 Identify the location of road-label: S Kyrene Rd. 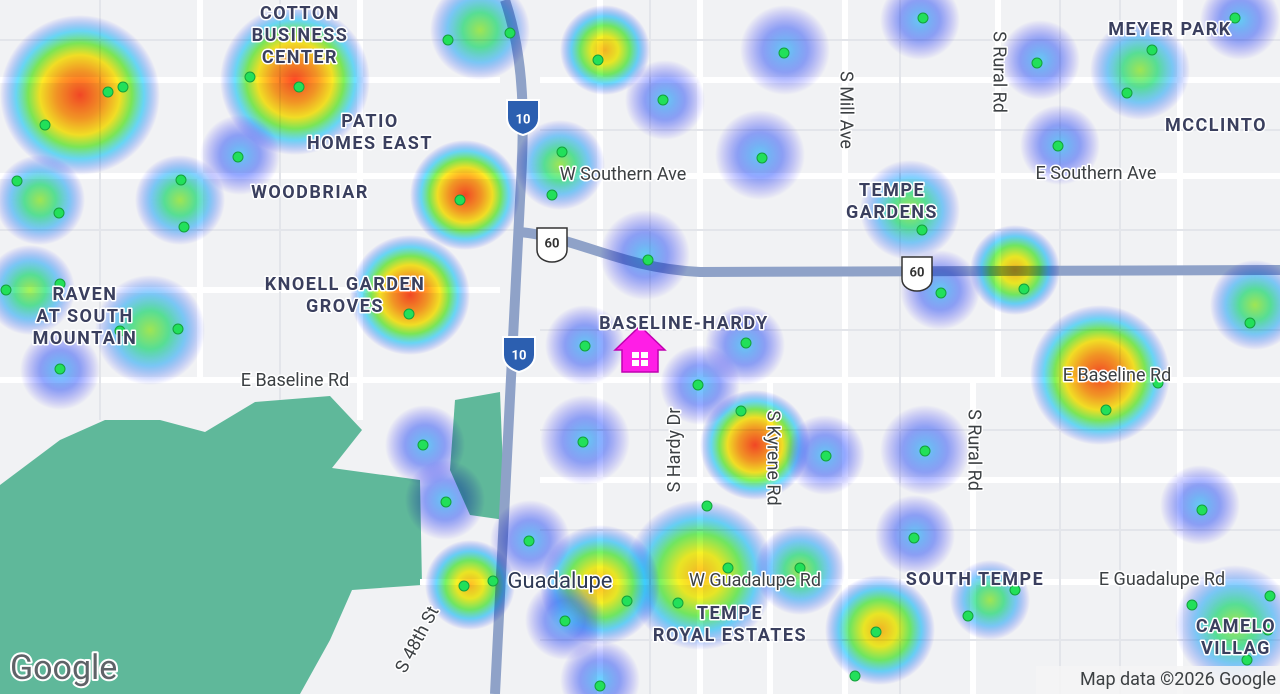
(772, 457).